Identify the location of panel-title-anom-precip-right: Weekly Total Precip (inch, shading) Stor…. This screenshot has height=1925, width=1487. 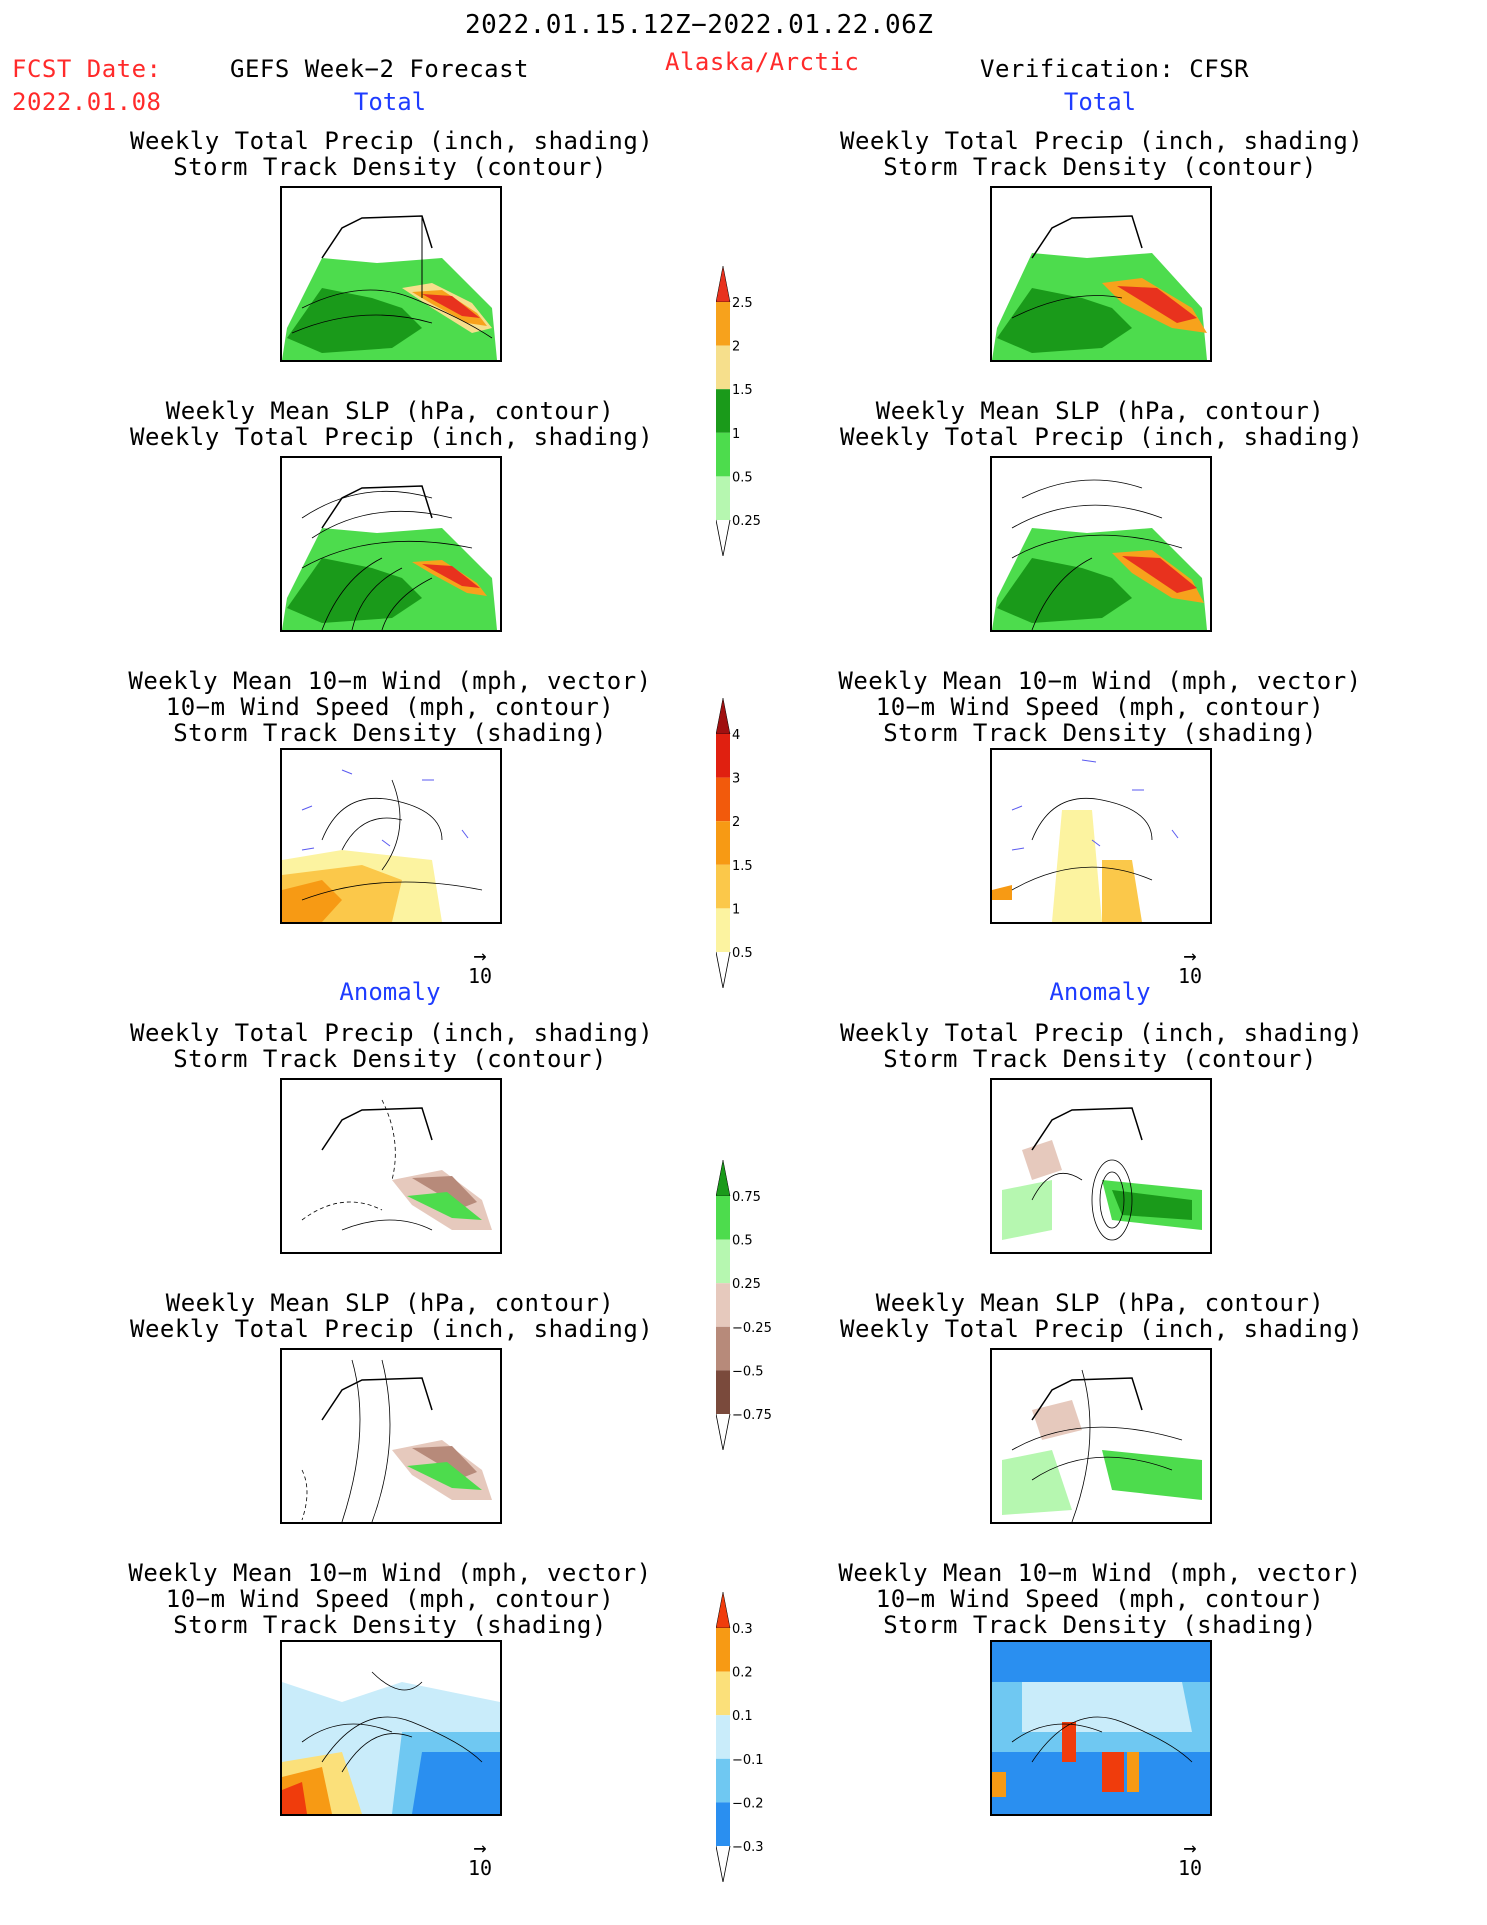
(1102, 1046).